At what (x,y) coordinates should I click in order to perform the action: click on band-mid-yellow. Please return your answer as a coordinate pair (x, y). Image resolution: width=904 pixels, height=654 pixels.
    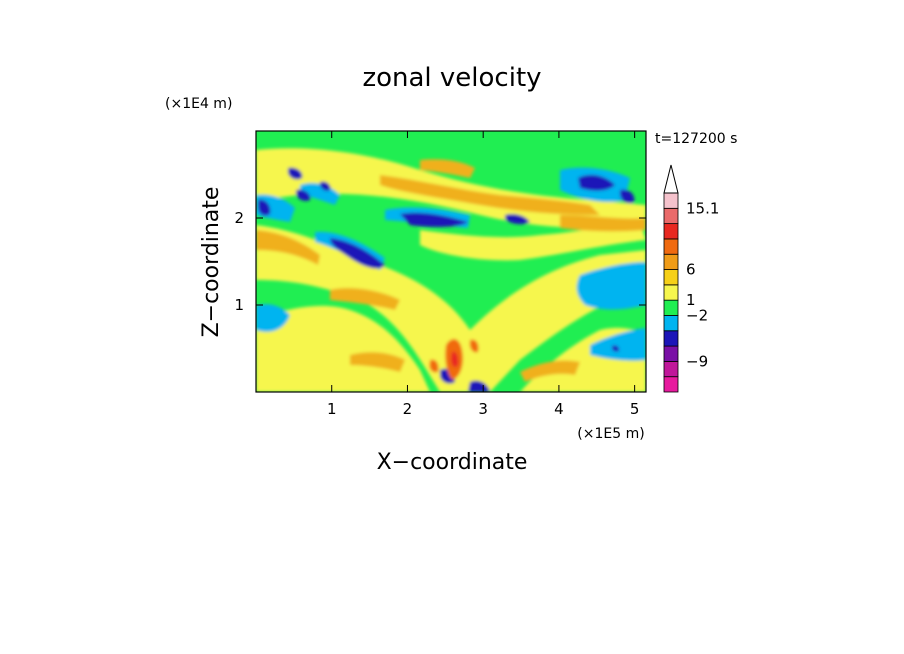
    Looking at the image, I should click on (451, 308).